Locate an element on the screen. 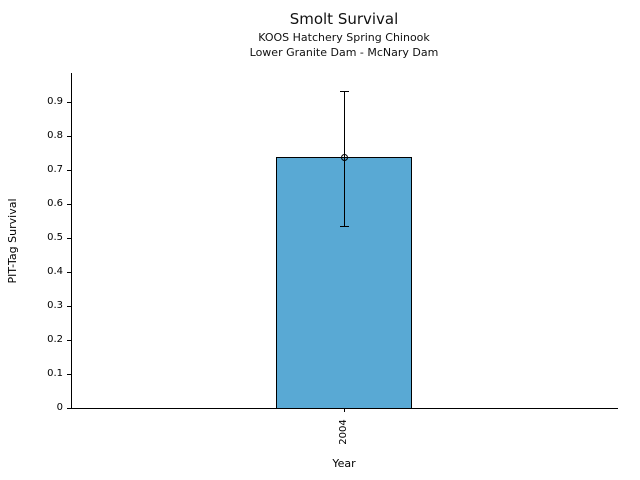  y-tick-label: 0.9 is located at coordinates (55, 101).